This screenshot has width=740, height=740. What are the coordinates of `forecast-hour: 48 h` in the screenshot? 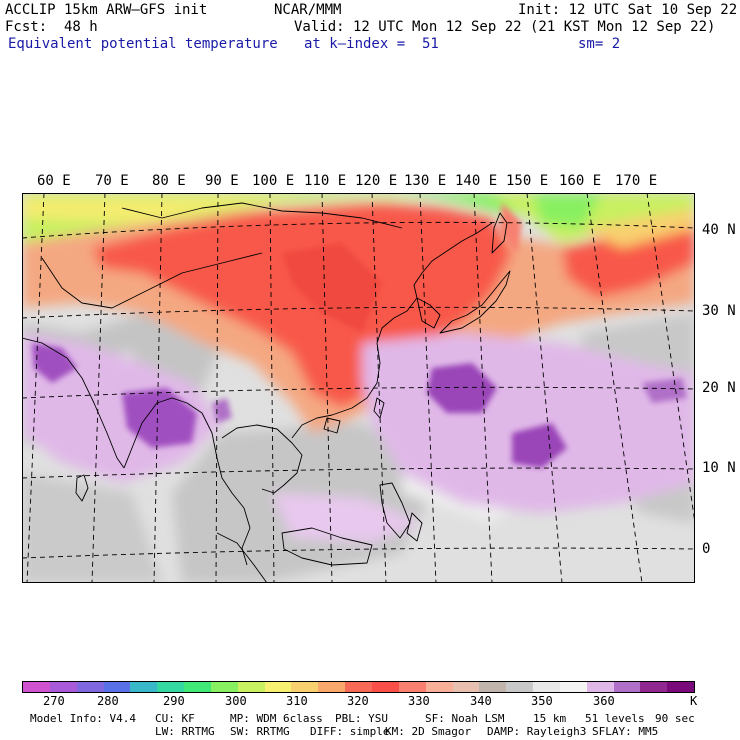 It's located at (81, 27).